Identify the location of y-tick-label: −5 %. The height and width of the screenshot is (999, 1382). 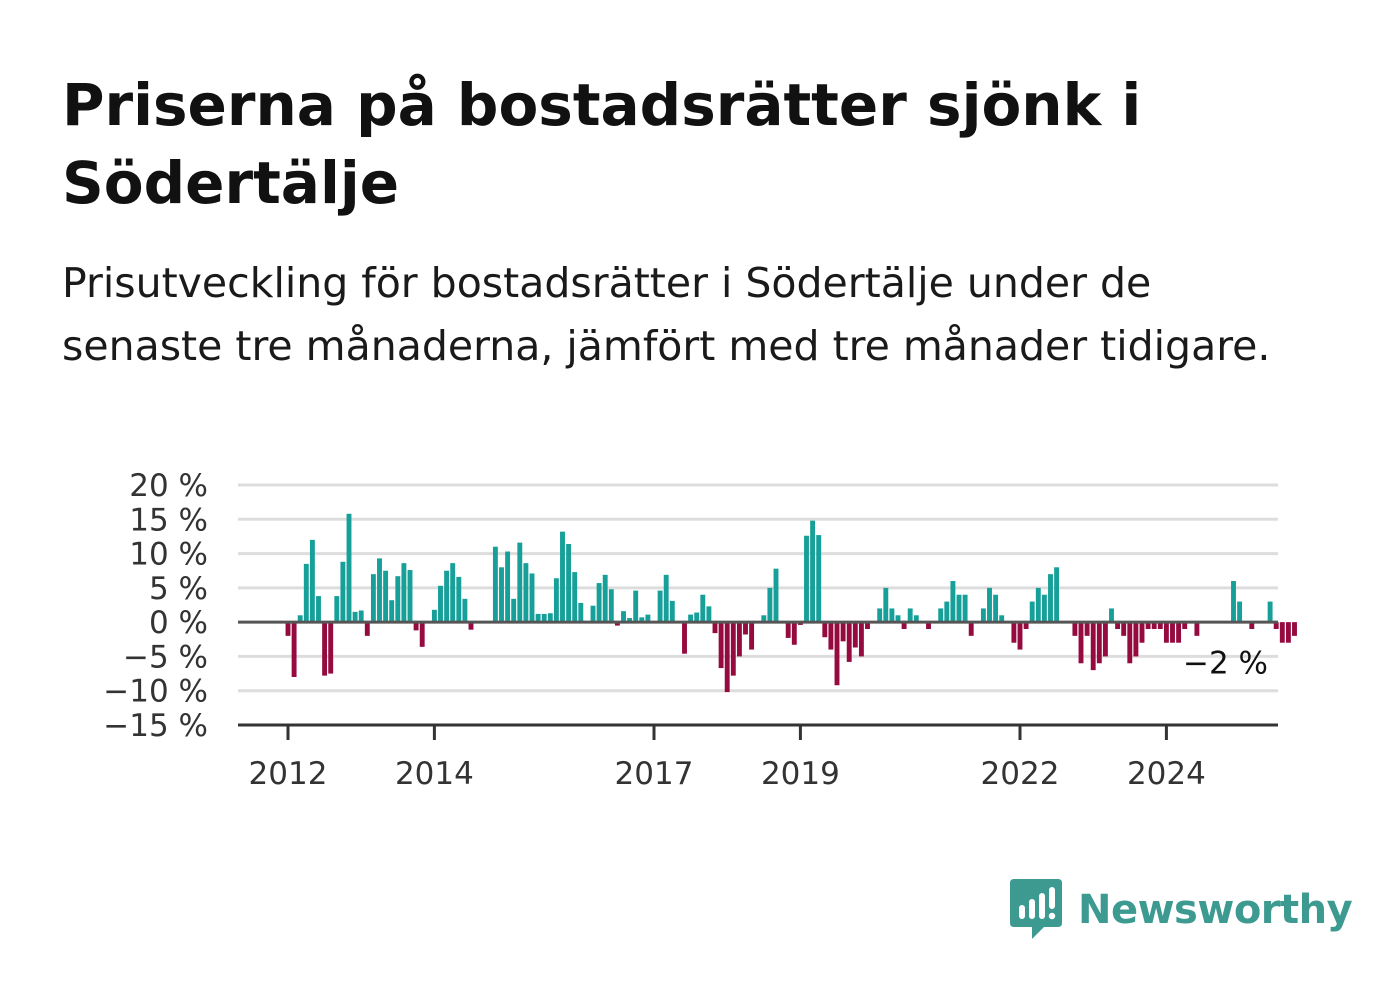
(165, 657).